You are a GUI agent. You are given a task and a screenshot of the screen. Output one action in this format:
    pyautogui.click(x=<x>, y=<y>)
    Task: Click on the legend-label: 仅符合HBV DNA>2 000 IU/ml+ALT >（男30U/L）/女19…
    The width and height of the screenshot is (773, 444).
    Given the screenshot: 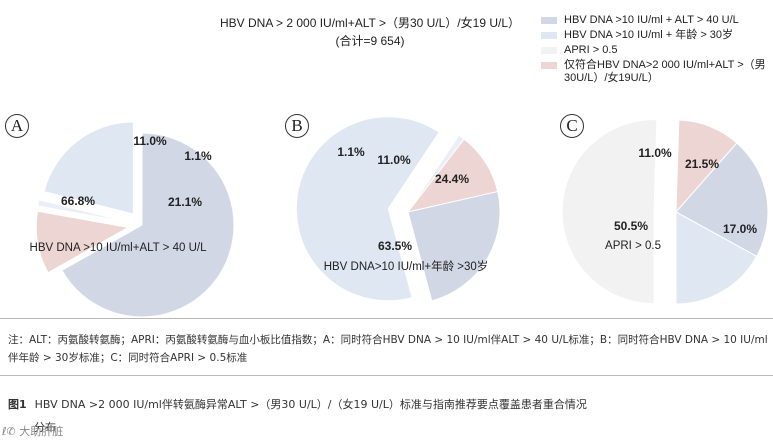 What is the action you would take?
    pyautogui.click(x=665, y=71)
    